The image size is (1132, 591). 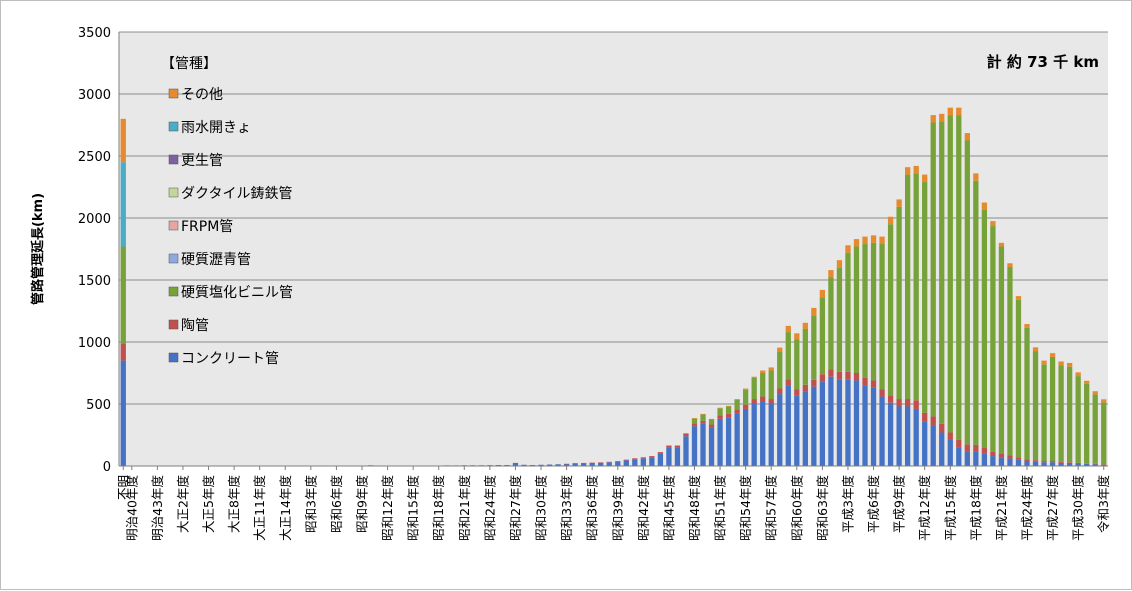 What do you see at coordinates (1103, 504) in the screenshot?
I see `x-tick-label: 令和3年度` at bounding box center [1103, 504].